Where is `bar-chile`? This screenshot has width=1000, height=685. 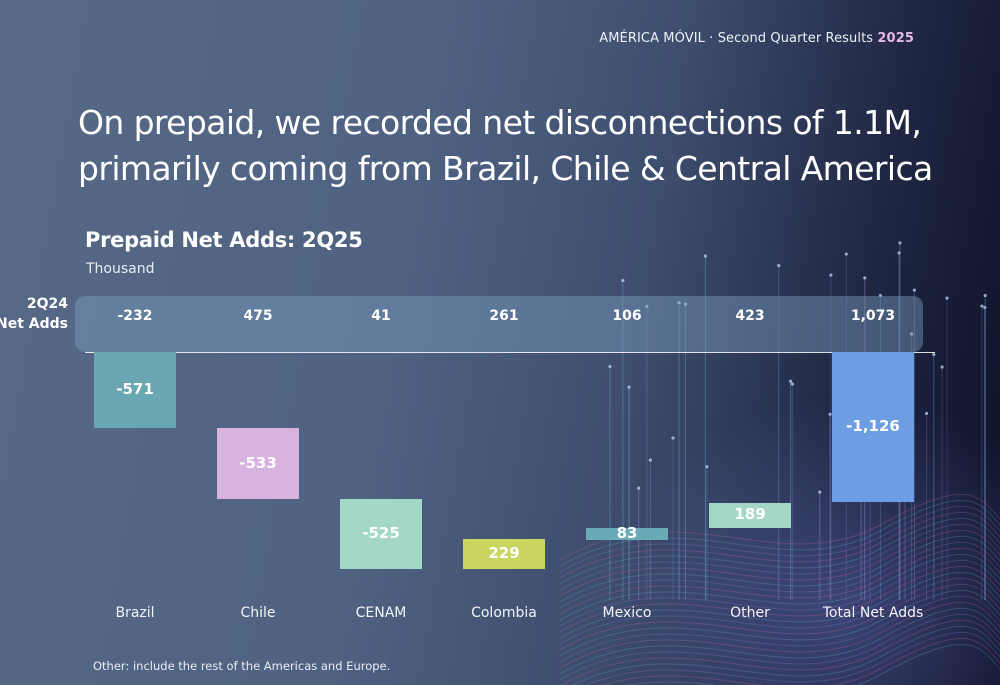 bar-chile is located at coordinates (258, 464).